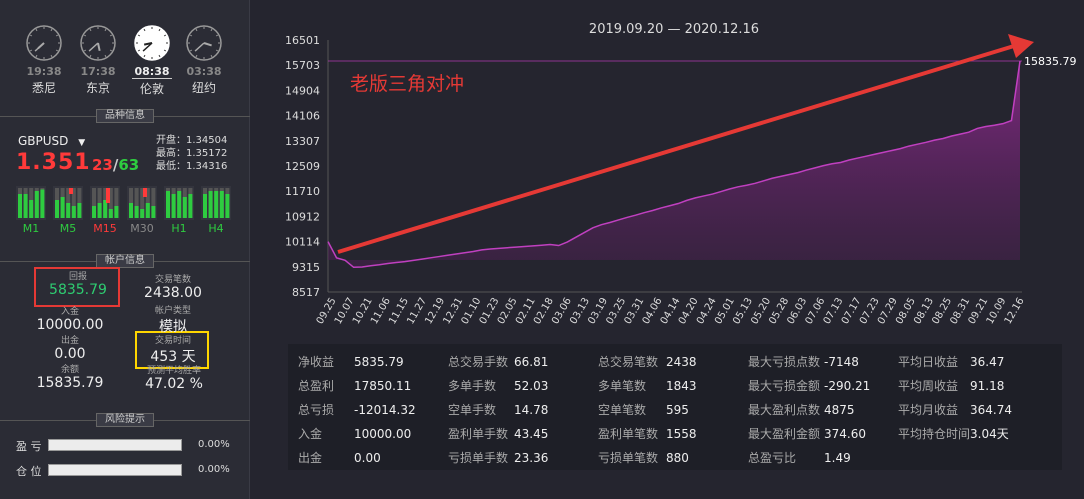 The height and width of the screenshot is (499, 1084). What do you see at coordinates (498, 362) in the screenshot?
I see `stat-row: 总交易手数 66.81` at bounding box center [498, 362].